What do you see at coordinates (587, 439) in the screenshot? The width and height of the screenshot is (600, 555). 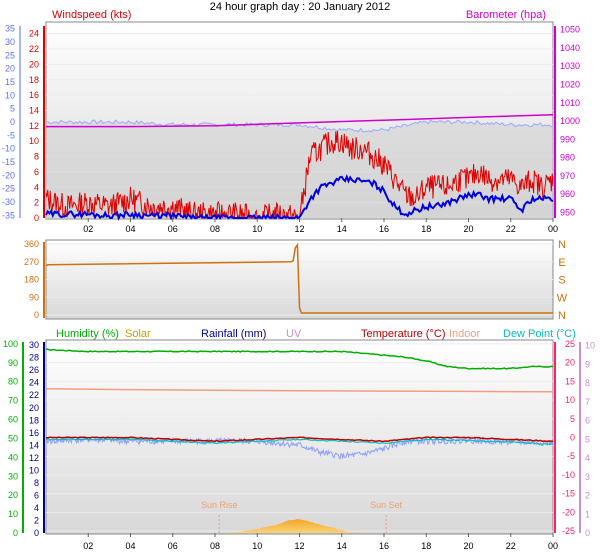 I see `uv-tick-label: 5` at bounding box center [587, 439].